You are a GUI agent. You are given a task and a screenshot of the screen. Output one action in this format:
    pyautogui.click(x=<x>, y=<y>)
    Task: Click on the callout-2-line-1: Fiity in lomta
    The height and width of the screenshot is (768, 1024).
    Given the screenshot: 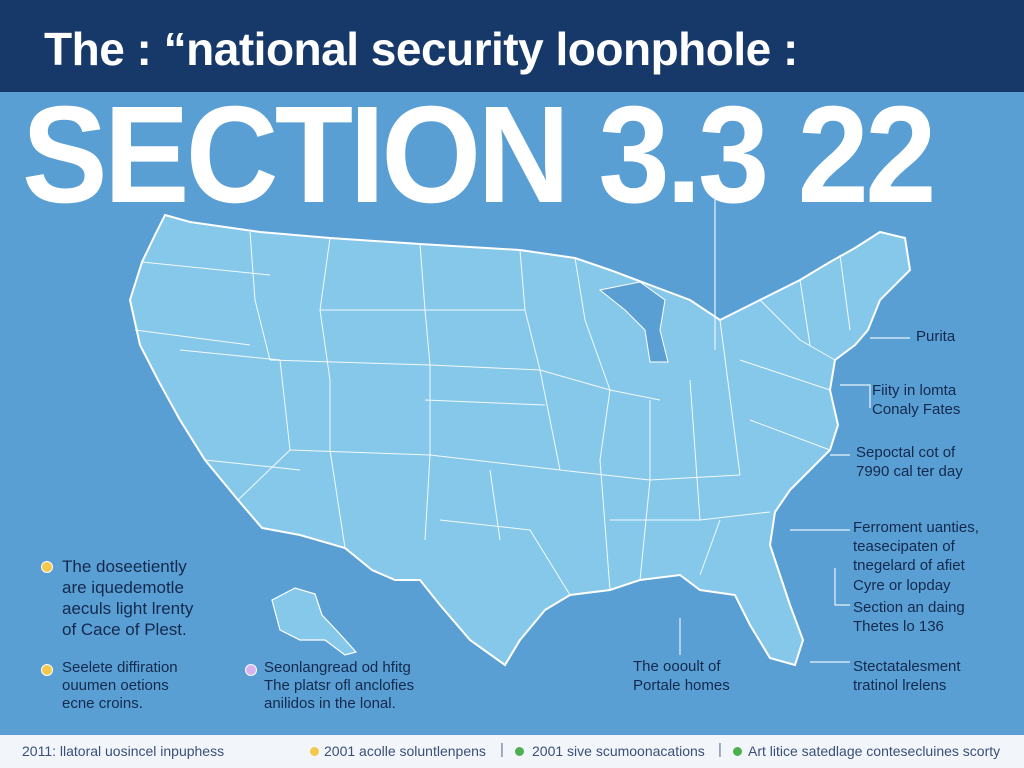 What is the action you would take?
    pyautogui.click(x=914, y=390)
    